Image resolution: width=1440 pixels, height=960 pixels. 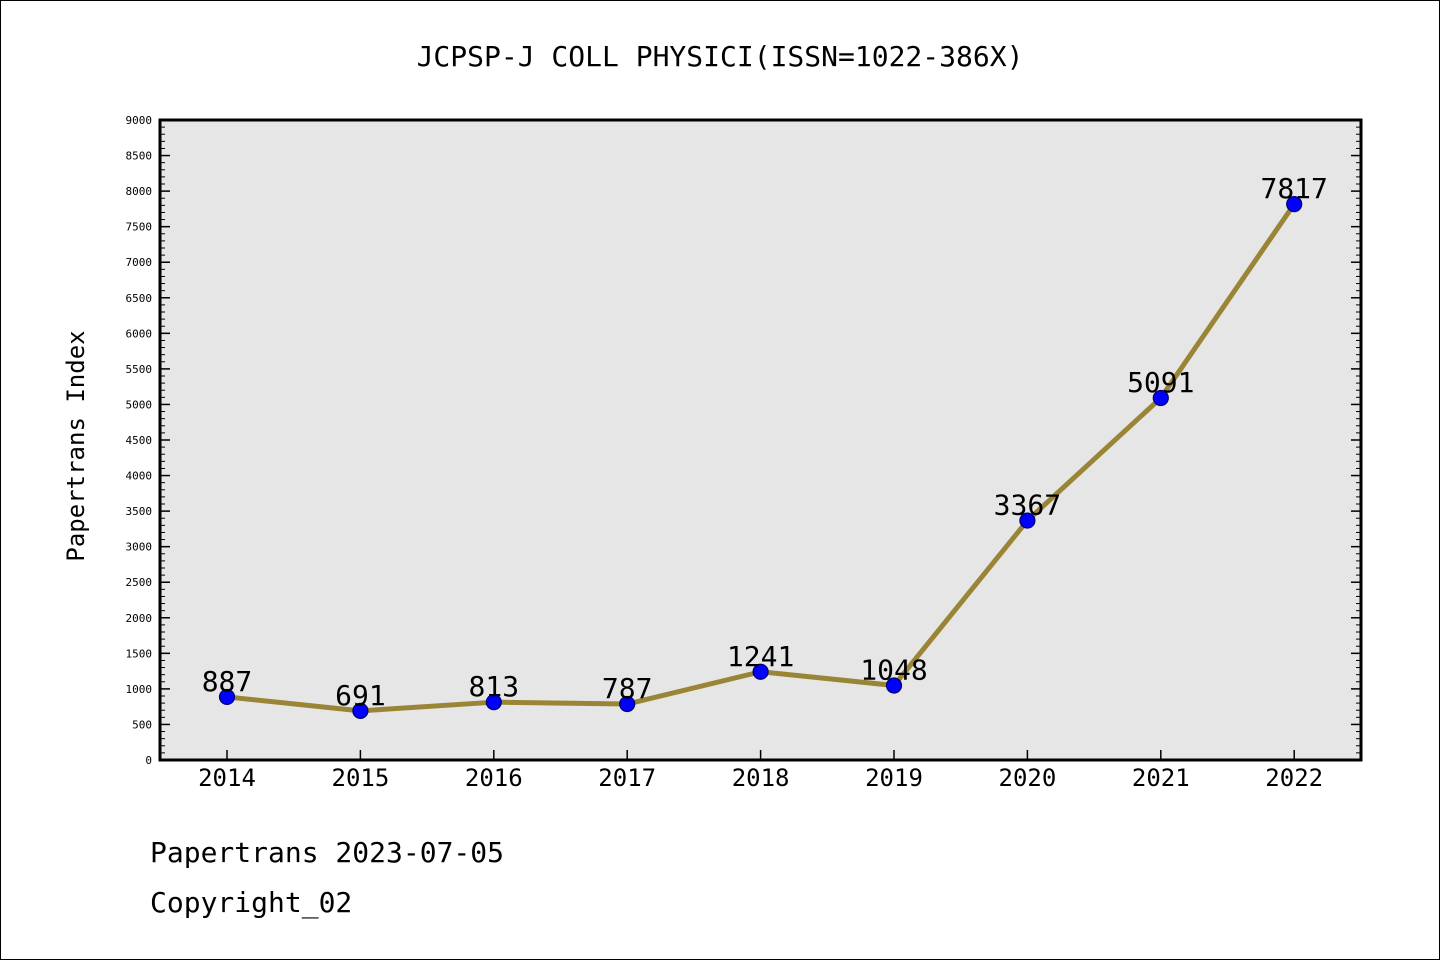 What do you see at coordinates (760, 656) in the screenshot?
I see `data-label: 1241` at bounding box center [760, 656].